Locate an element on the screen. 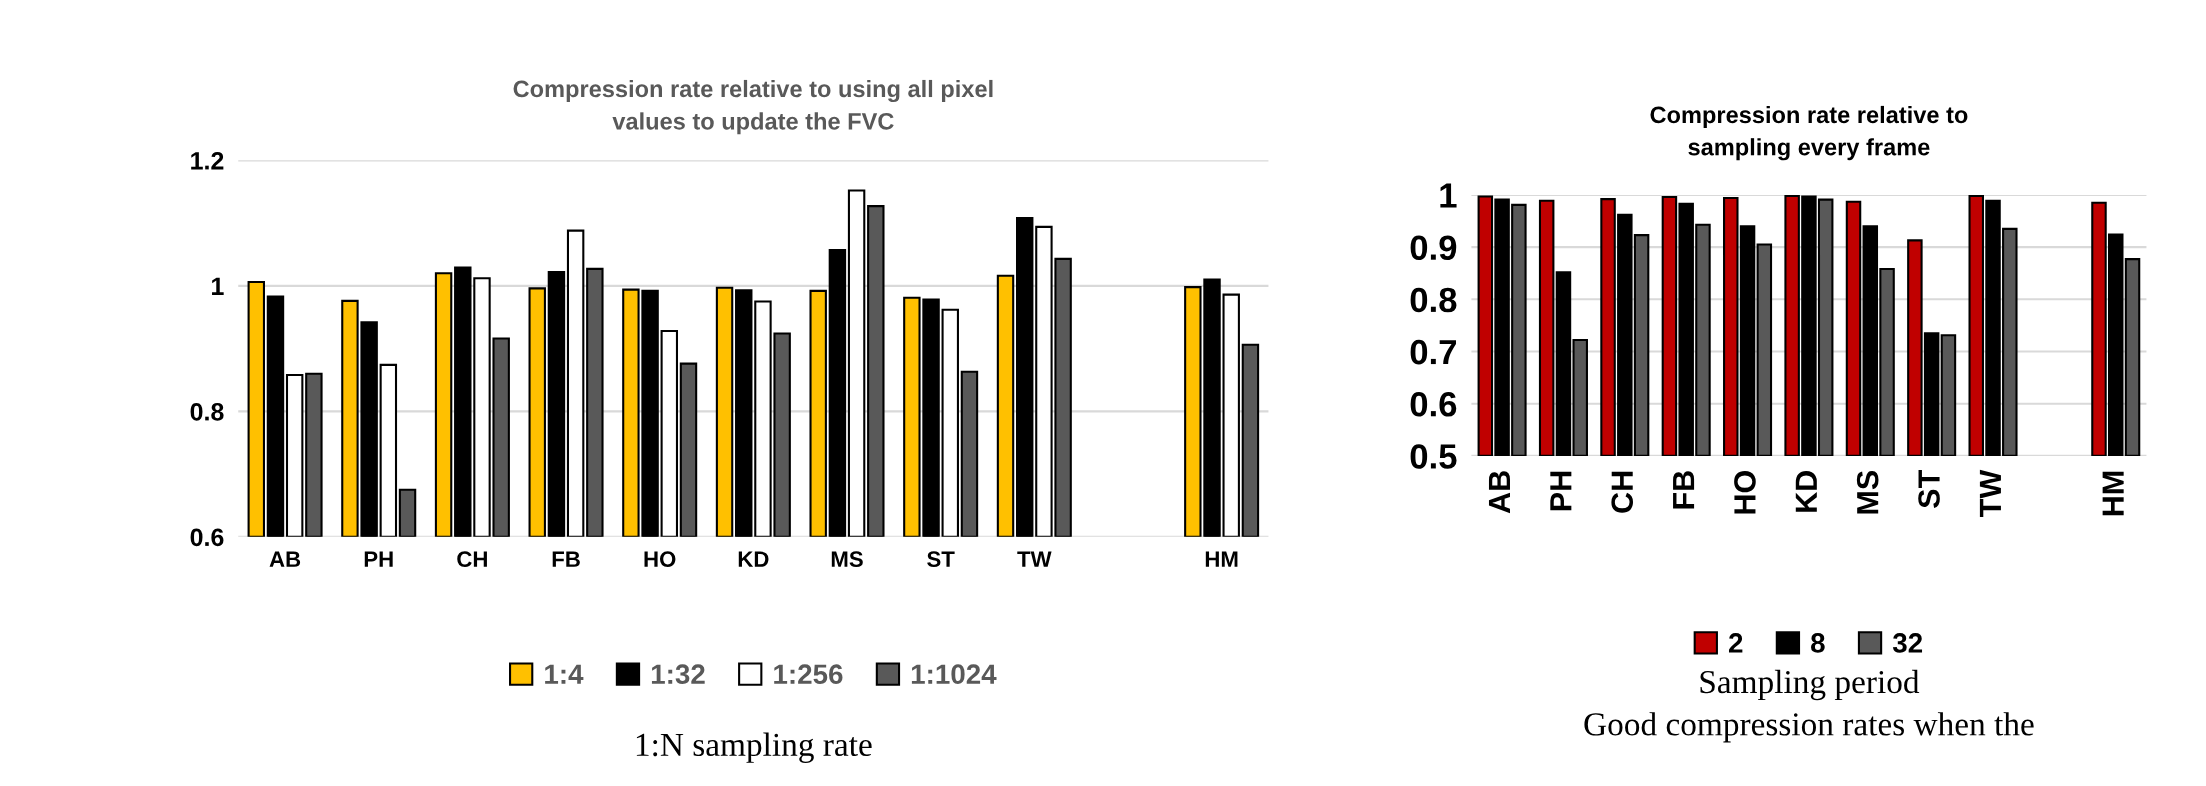 Image resolution: width=2206 pixels, height=786 pixels. x-axis-title: Sampling period is located at coordinates (1810, 685).